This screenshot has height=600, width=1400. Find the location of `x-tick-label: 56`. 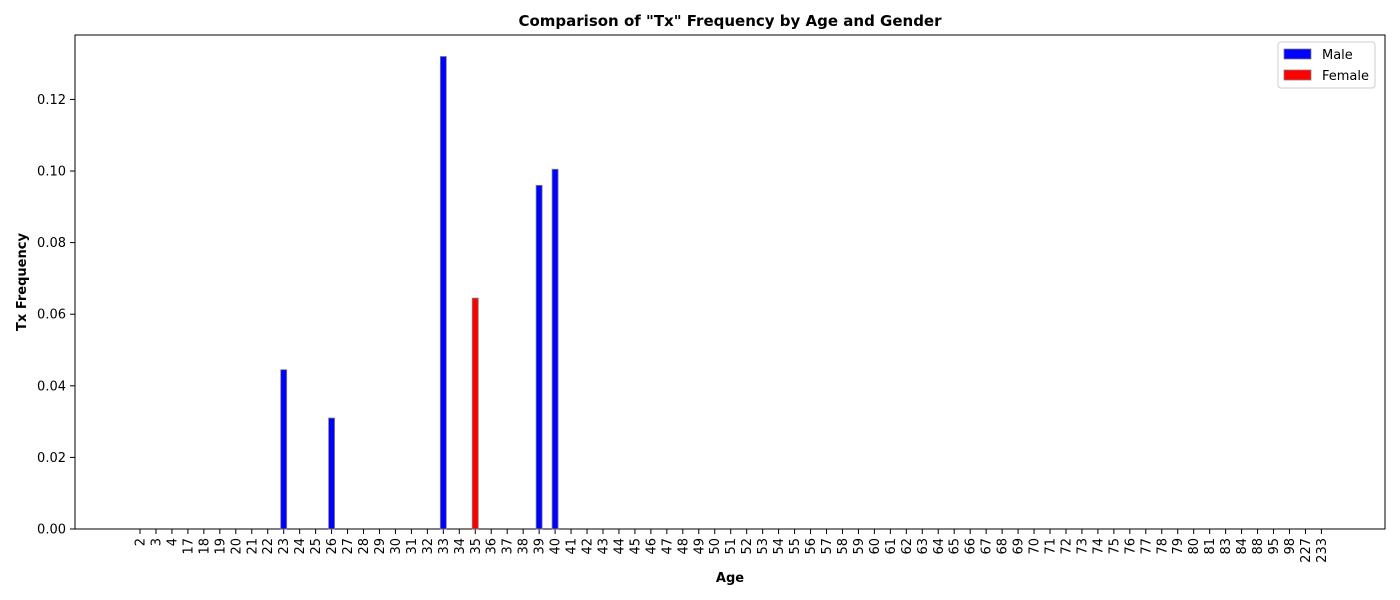

x-tick-label: 56 is located at coordinates (811, 546).